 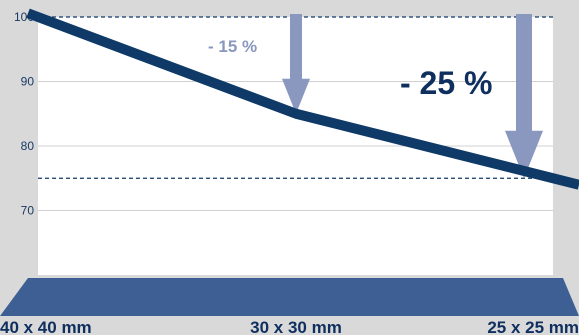 I want to click on annotation-label: - 15 %, so click(x=232, y=46).